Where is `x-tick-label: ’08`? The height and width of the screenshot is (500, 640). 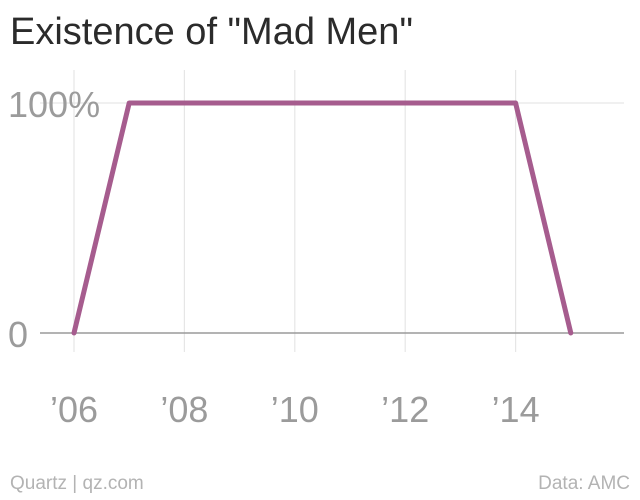 x-tick-label: ’08 is located at coordinates (184, 409).